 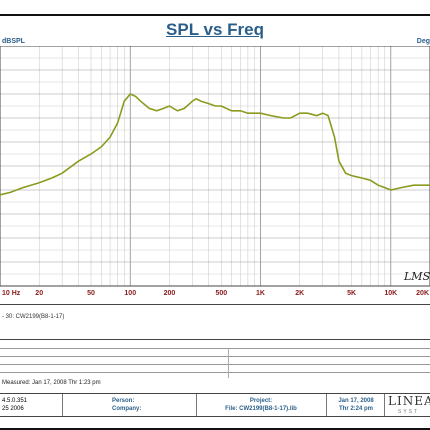 What do you see at coordinates (352, 293) in the screenshot?
I see `x-tick-label: 5K` at bounding box center [352, 293].